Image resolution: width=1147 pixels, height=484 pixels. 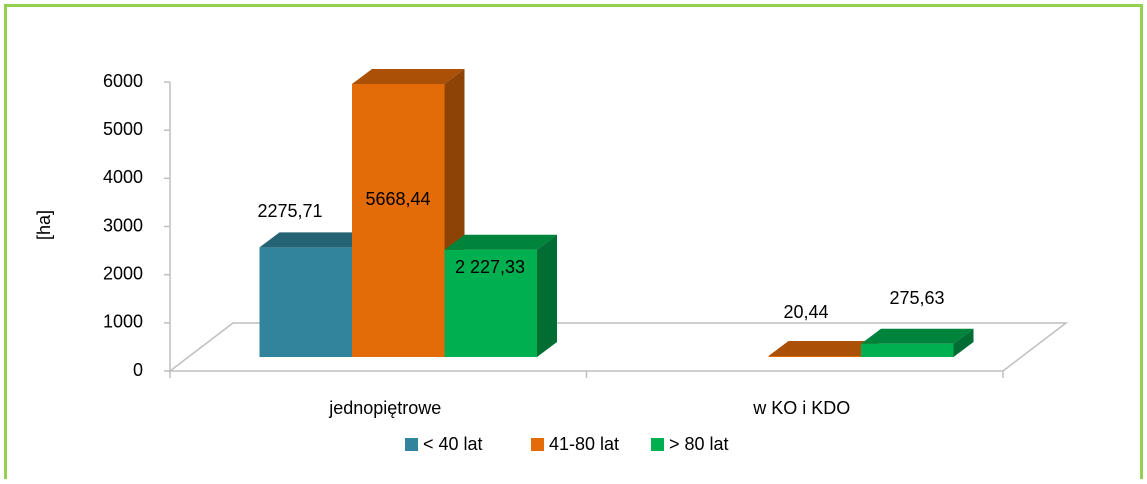 I want to click on y-tick-label: 6000, so click(x=123, y=81).